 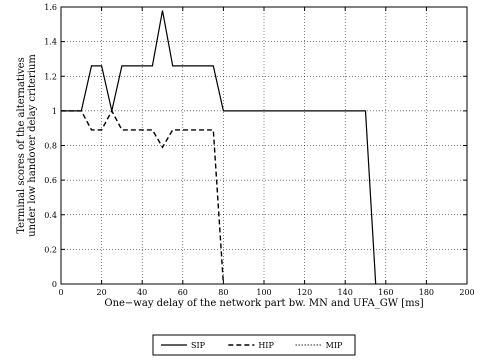 I want to click on x-tick-label: 160, so click(x=385, y=292).